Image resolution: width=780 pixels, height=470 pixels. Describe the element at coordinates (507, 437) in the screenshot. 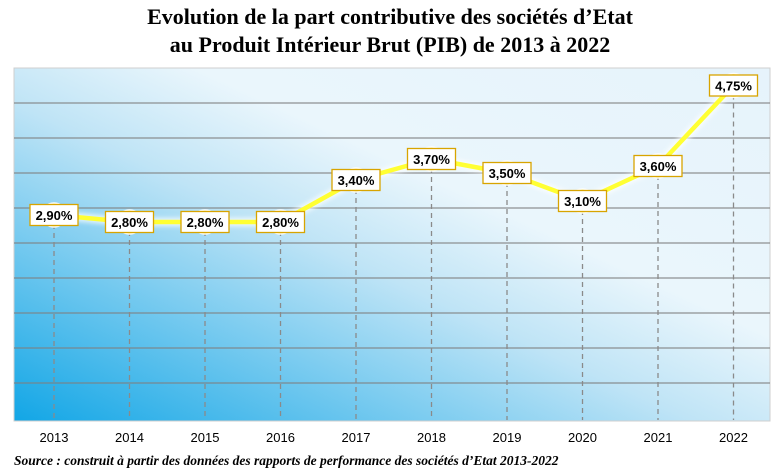

I see `x-tick-label: 2019` at that location.